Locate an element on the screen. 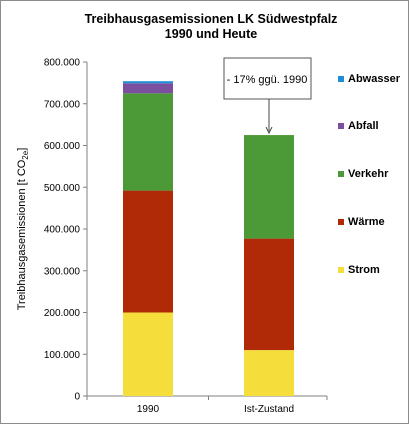 Image resolution: width=409 pixels, height=424 pixels. annotation: - 17% ggü. 1990 is located at coordinates (267, 96).